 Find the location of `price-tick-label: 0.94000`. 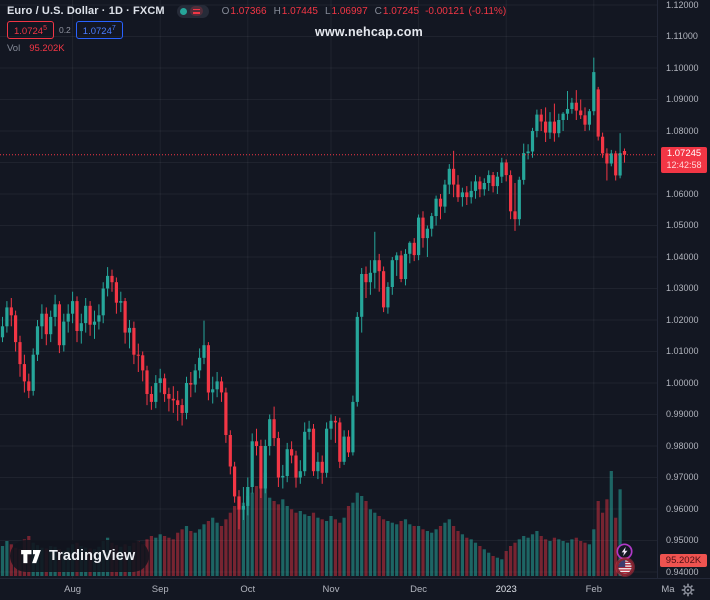

price-tick-label: 0.94000 is located at coordinates (682, 571).